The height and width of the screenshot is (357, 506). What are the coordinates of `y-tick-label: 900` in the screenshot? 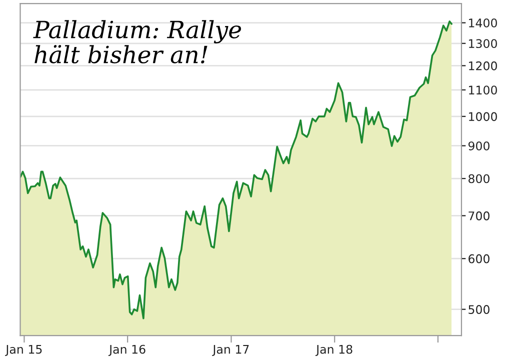 It's located at (479, 145).